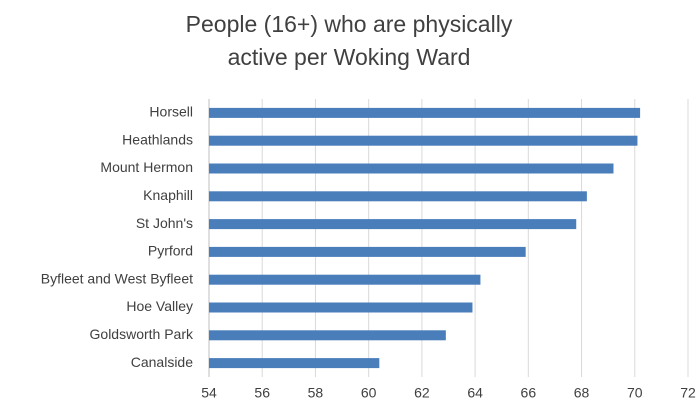 This screenshot has height=407, width=698. Describe the element at coordinates (171, 112) in the screenshot. I see `y-tick-label: Horsell` at that location.